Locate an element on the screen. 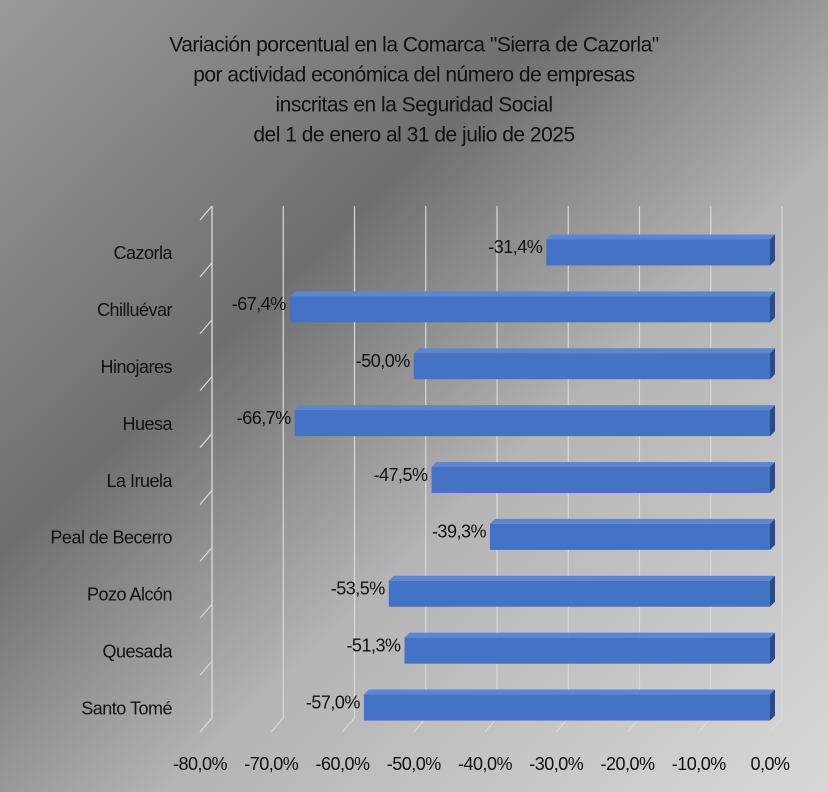 Image resolution: width=828 pixels, height=792 pixels. data-label: -31,4% is located at coordinates (515, 247).